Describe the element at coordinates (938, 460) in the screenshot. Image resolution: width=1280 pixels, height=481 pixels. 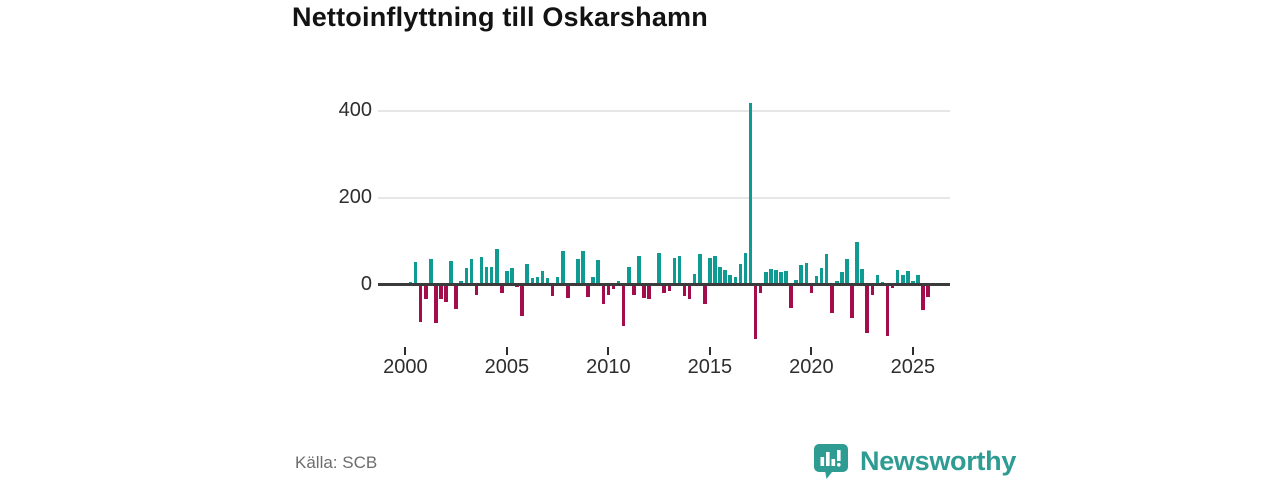
I see `newsworthy-wordmark: Newsworthy` at that location.